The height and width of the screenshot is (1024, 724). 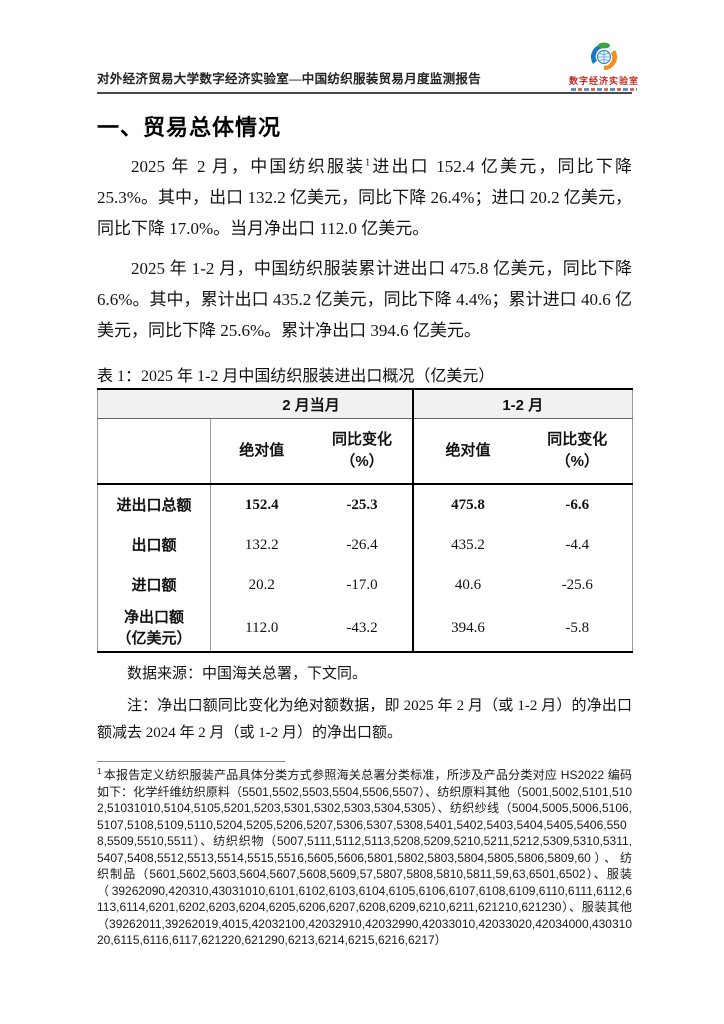 I want to click on section-title: 一、贸易总体情况, so click(x=189, y=127).